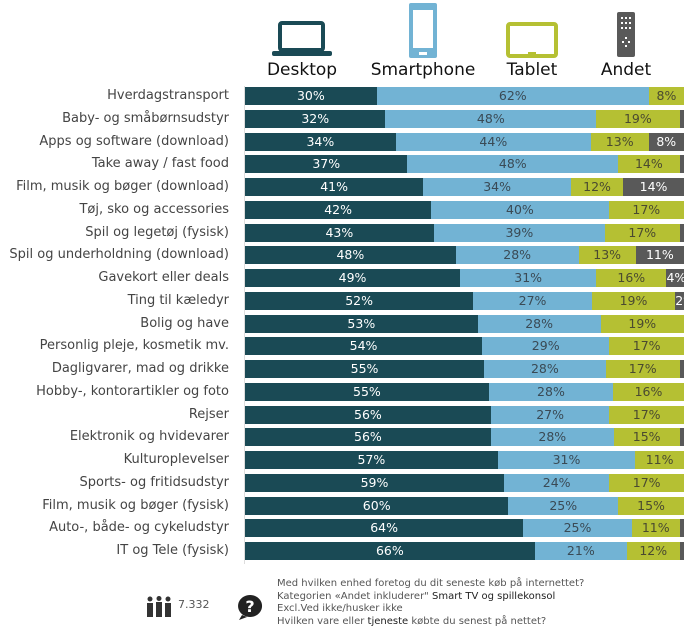 Image resolution: width=698 pixels, height=632 pixels. Describe the element at coordinates (423, 70) in the screenshot. I see `legend-label: Smartphone` at that location.